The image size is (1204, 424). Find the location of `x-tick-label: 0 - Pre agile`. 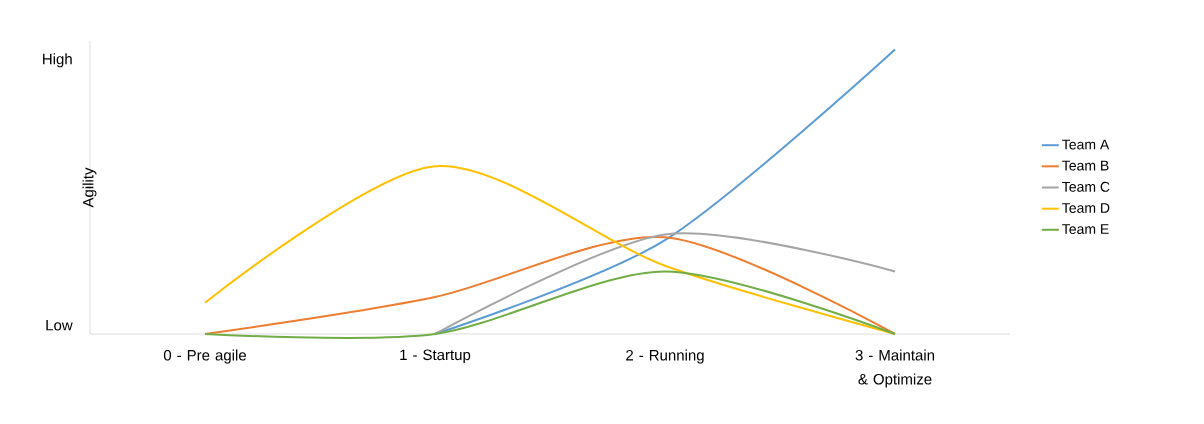

x-tick-label: 0 - Pre agile is located at coordinates (204, 356).